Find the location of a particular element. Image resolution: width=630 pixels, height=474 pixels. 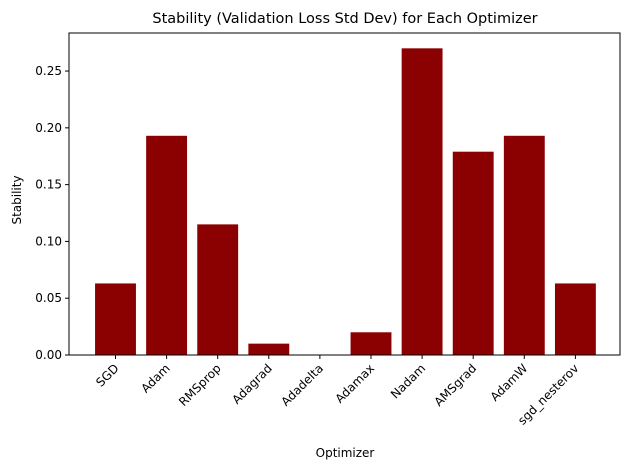

x-tick-label: Adam is located at coordinates (155, 378).